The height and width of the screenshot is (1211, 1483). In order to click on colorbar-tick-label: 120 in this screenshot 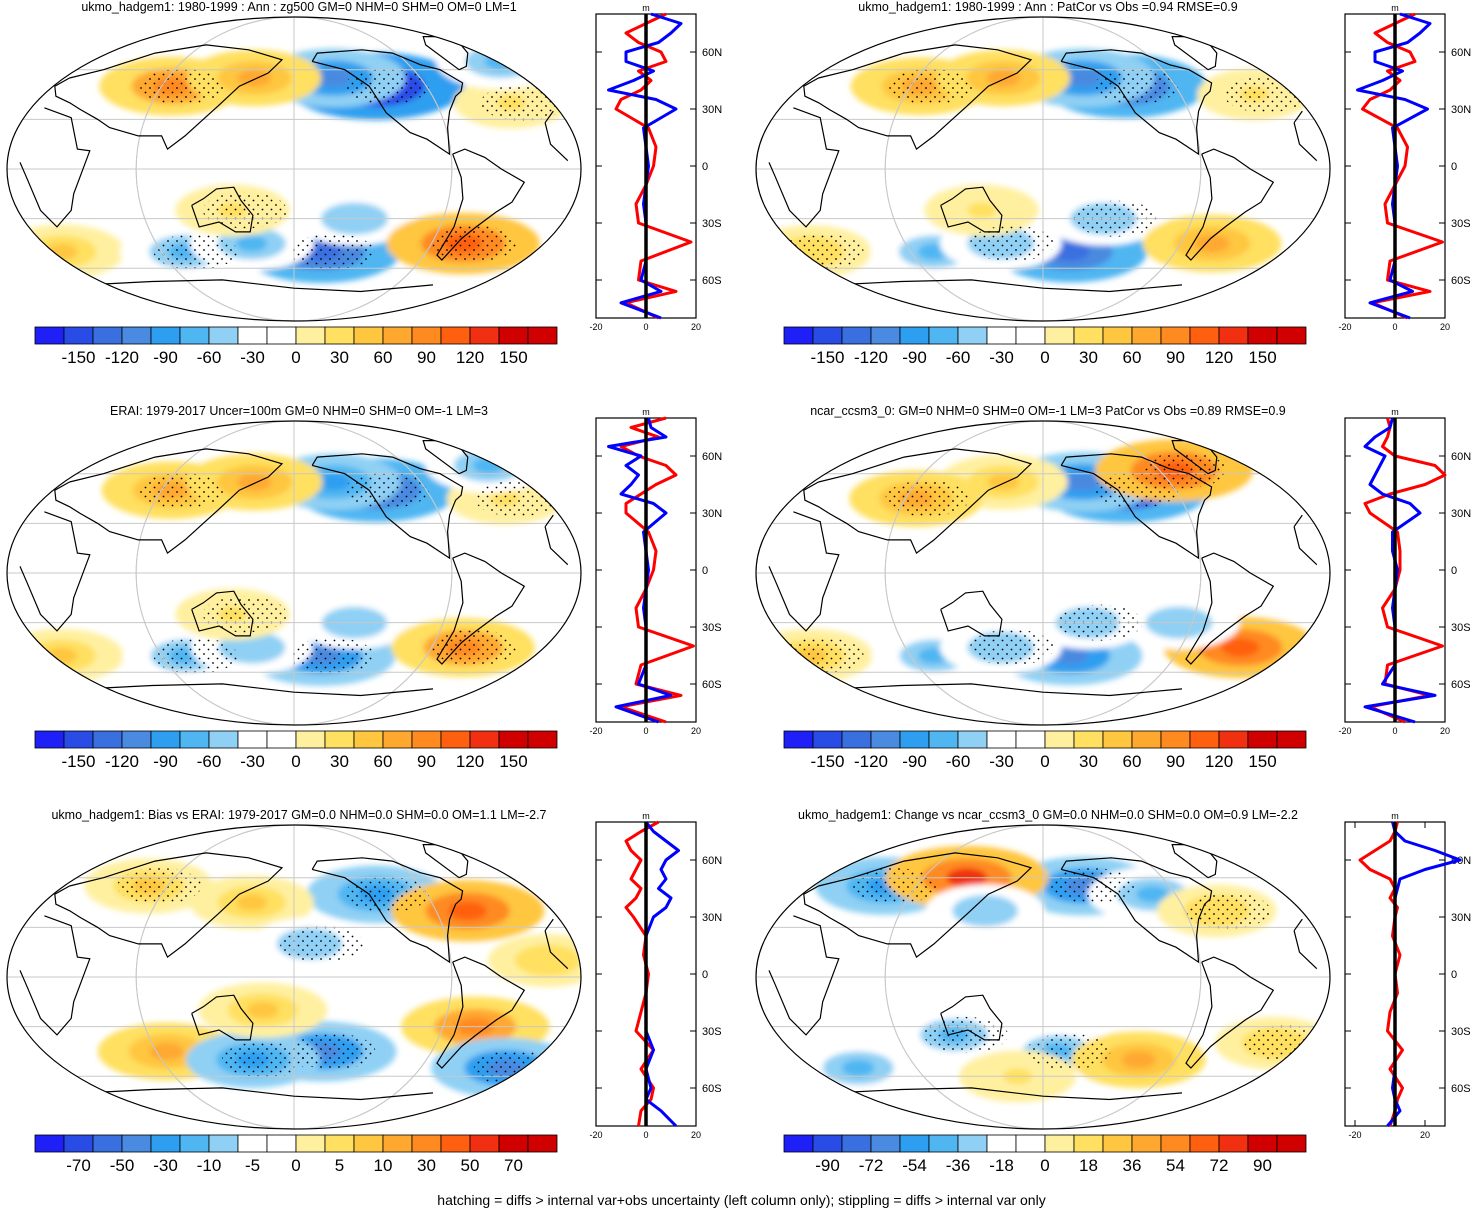, I will do `click(470, 357)`.